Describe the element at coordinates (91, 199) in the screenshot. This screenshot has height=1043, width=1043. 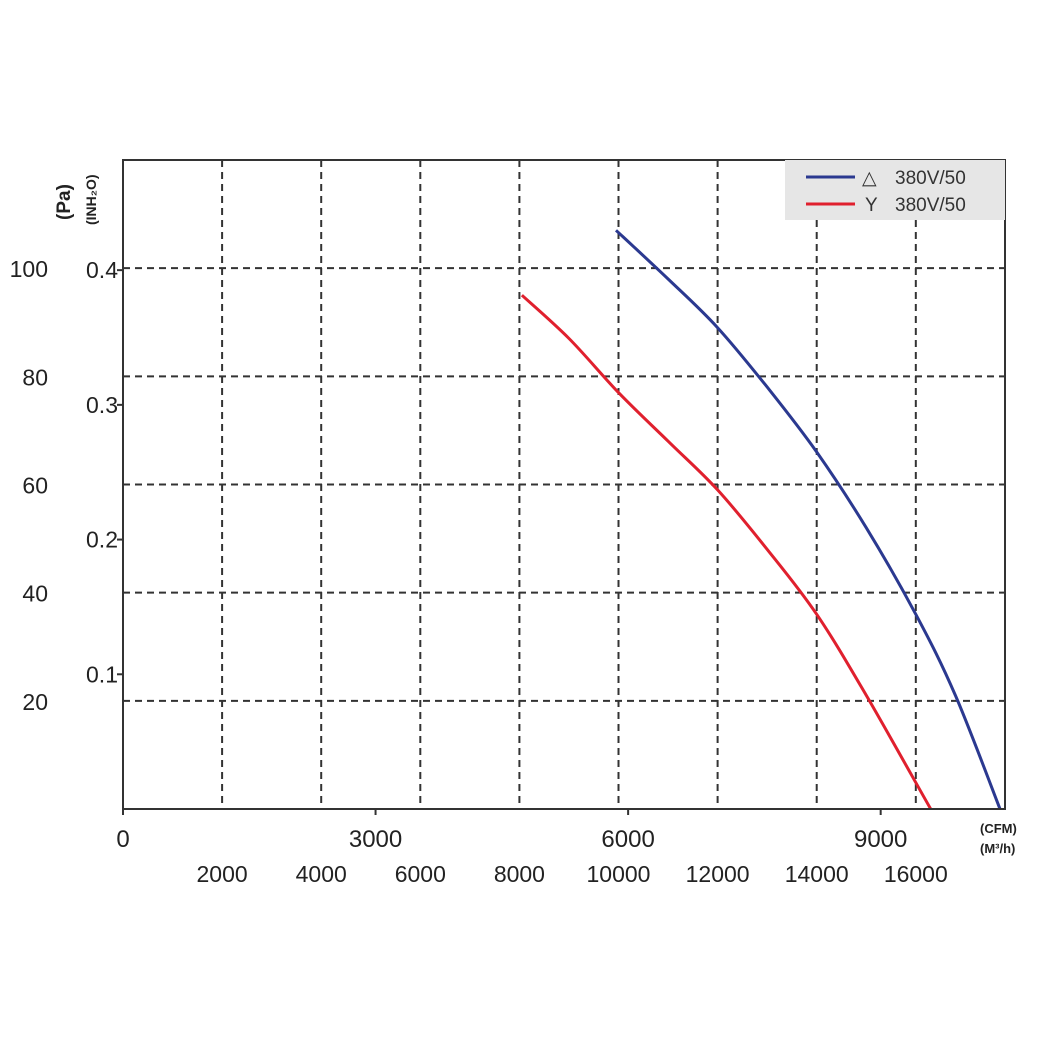
I see `y-axis-label-inh2o: (INH₂O)` at that location.